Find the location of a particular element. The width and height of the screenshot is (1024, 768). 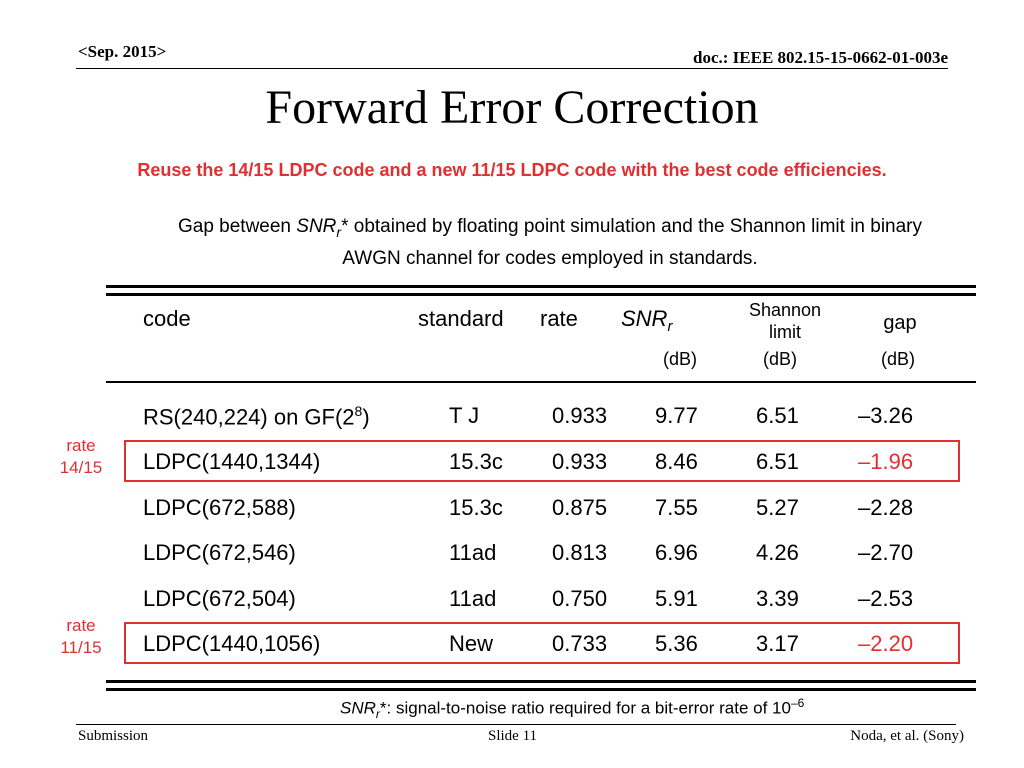

cell-code: LDPC(672,504) is located at coordinates (219, 598).